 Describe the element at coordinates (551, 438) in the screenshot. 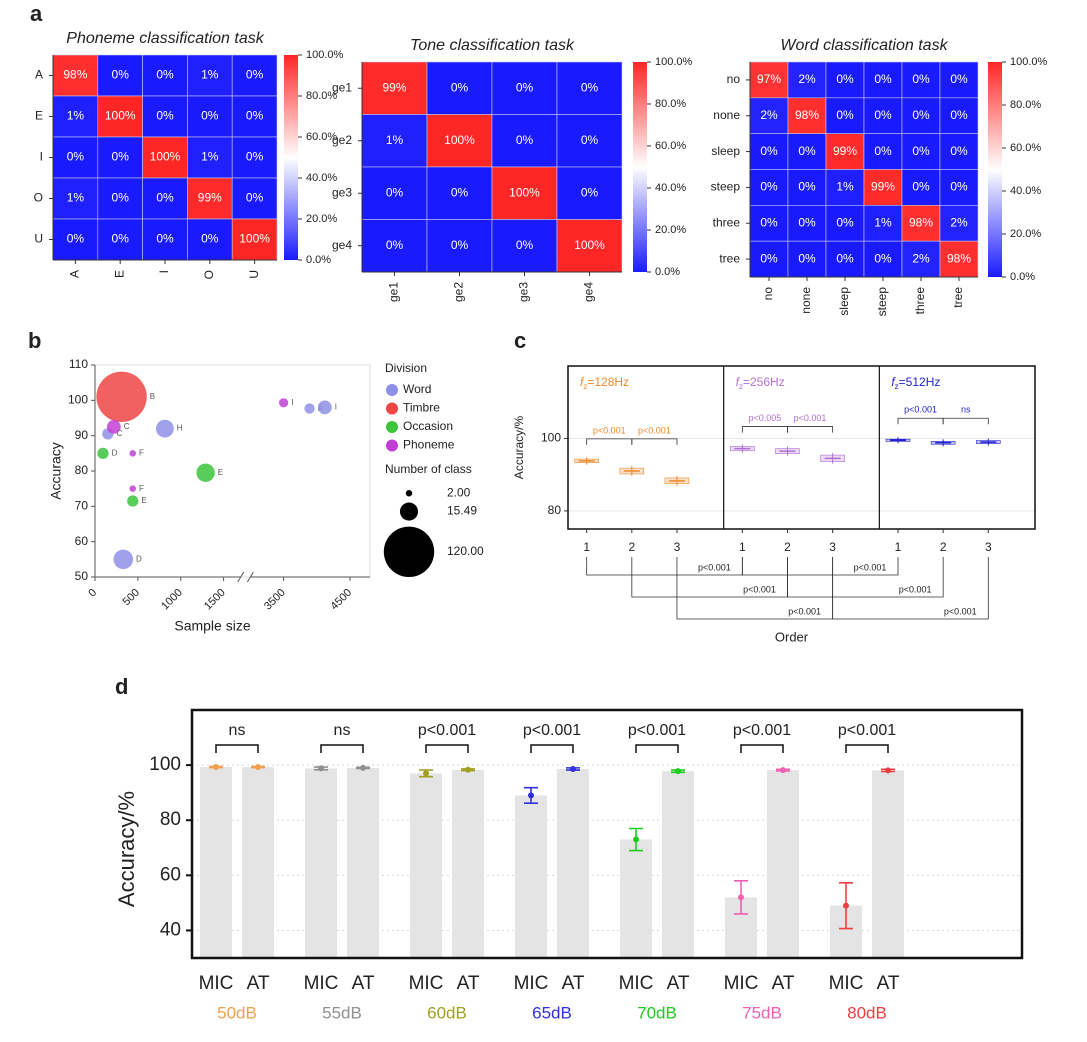

I see `y-tick-label: 100` at that location.